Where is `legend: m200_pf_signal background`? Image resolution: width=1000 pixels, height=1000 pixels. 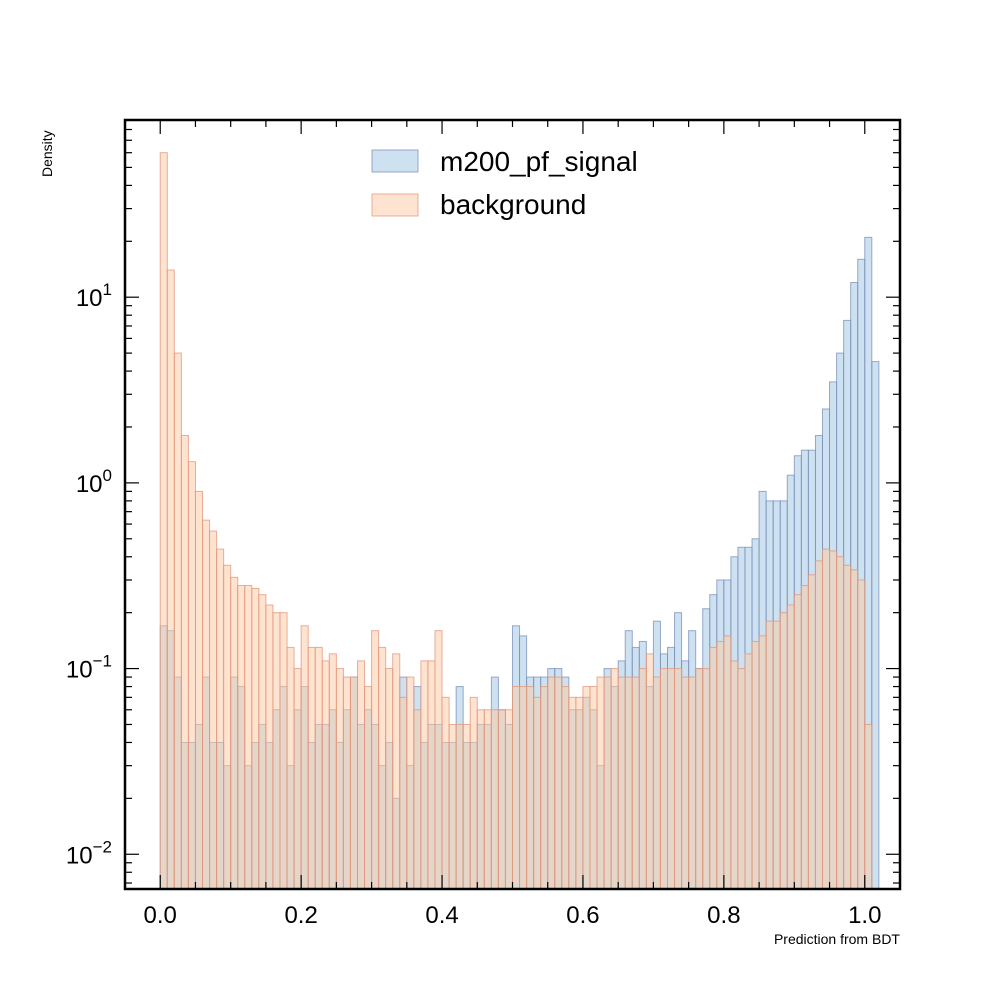 legend: m200_pf_signal background is located at coordinates (504, 183).